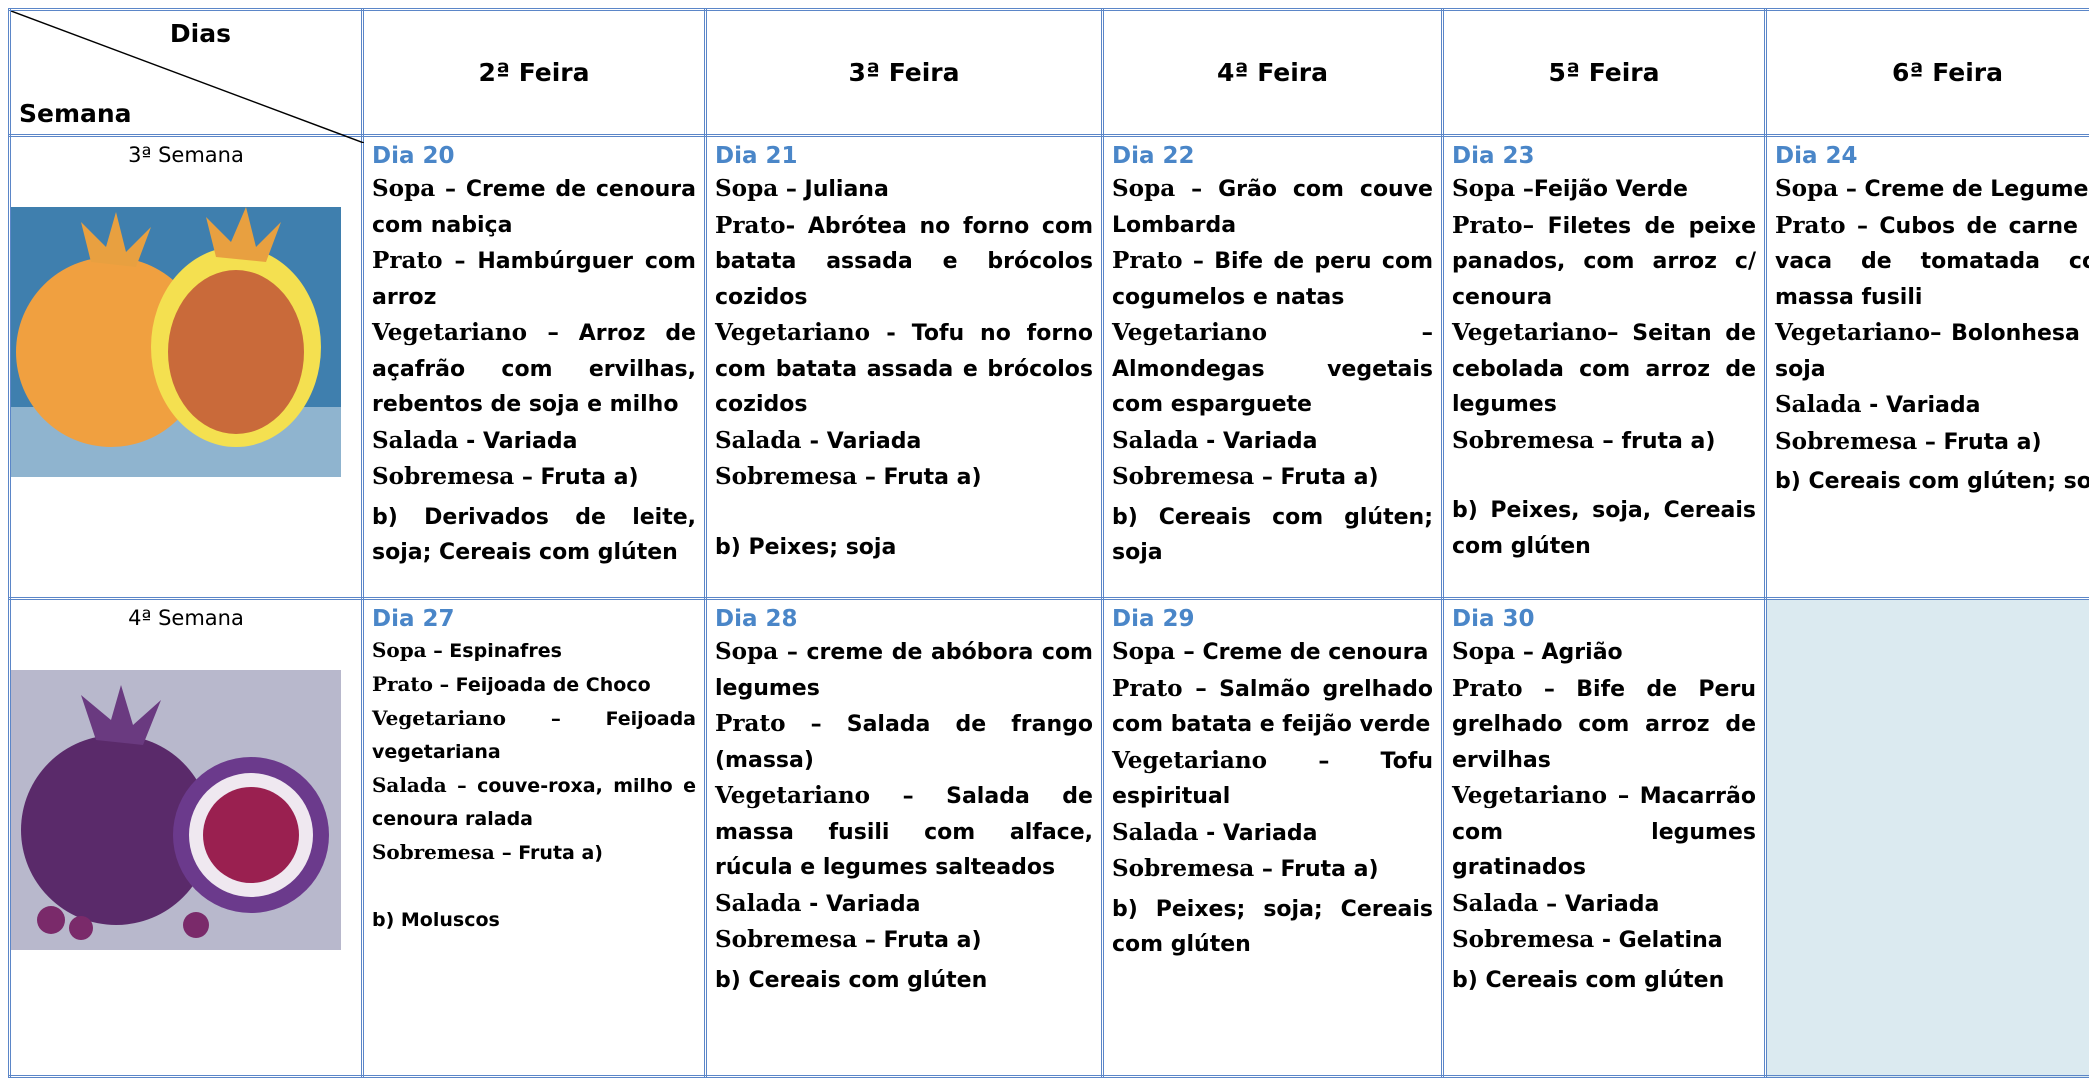 Image resolution: width=2089 pixels, height=1081 pixels. I want to click on menu-item: Sobremesa - Gelatina, so click(1604, 940).